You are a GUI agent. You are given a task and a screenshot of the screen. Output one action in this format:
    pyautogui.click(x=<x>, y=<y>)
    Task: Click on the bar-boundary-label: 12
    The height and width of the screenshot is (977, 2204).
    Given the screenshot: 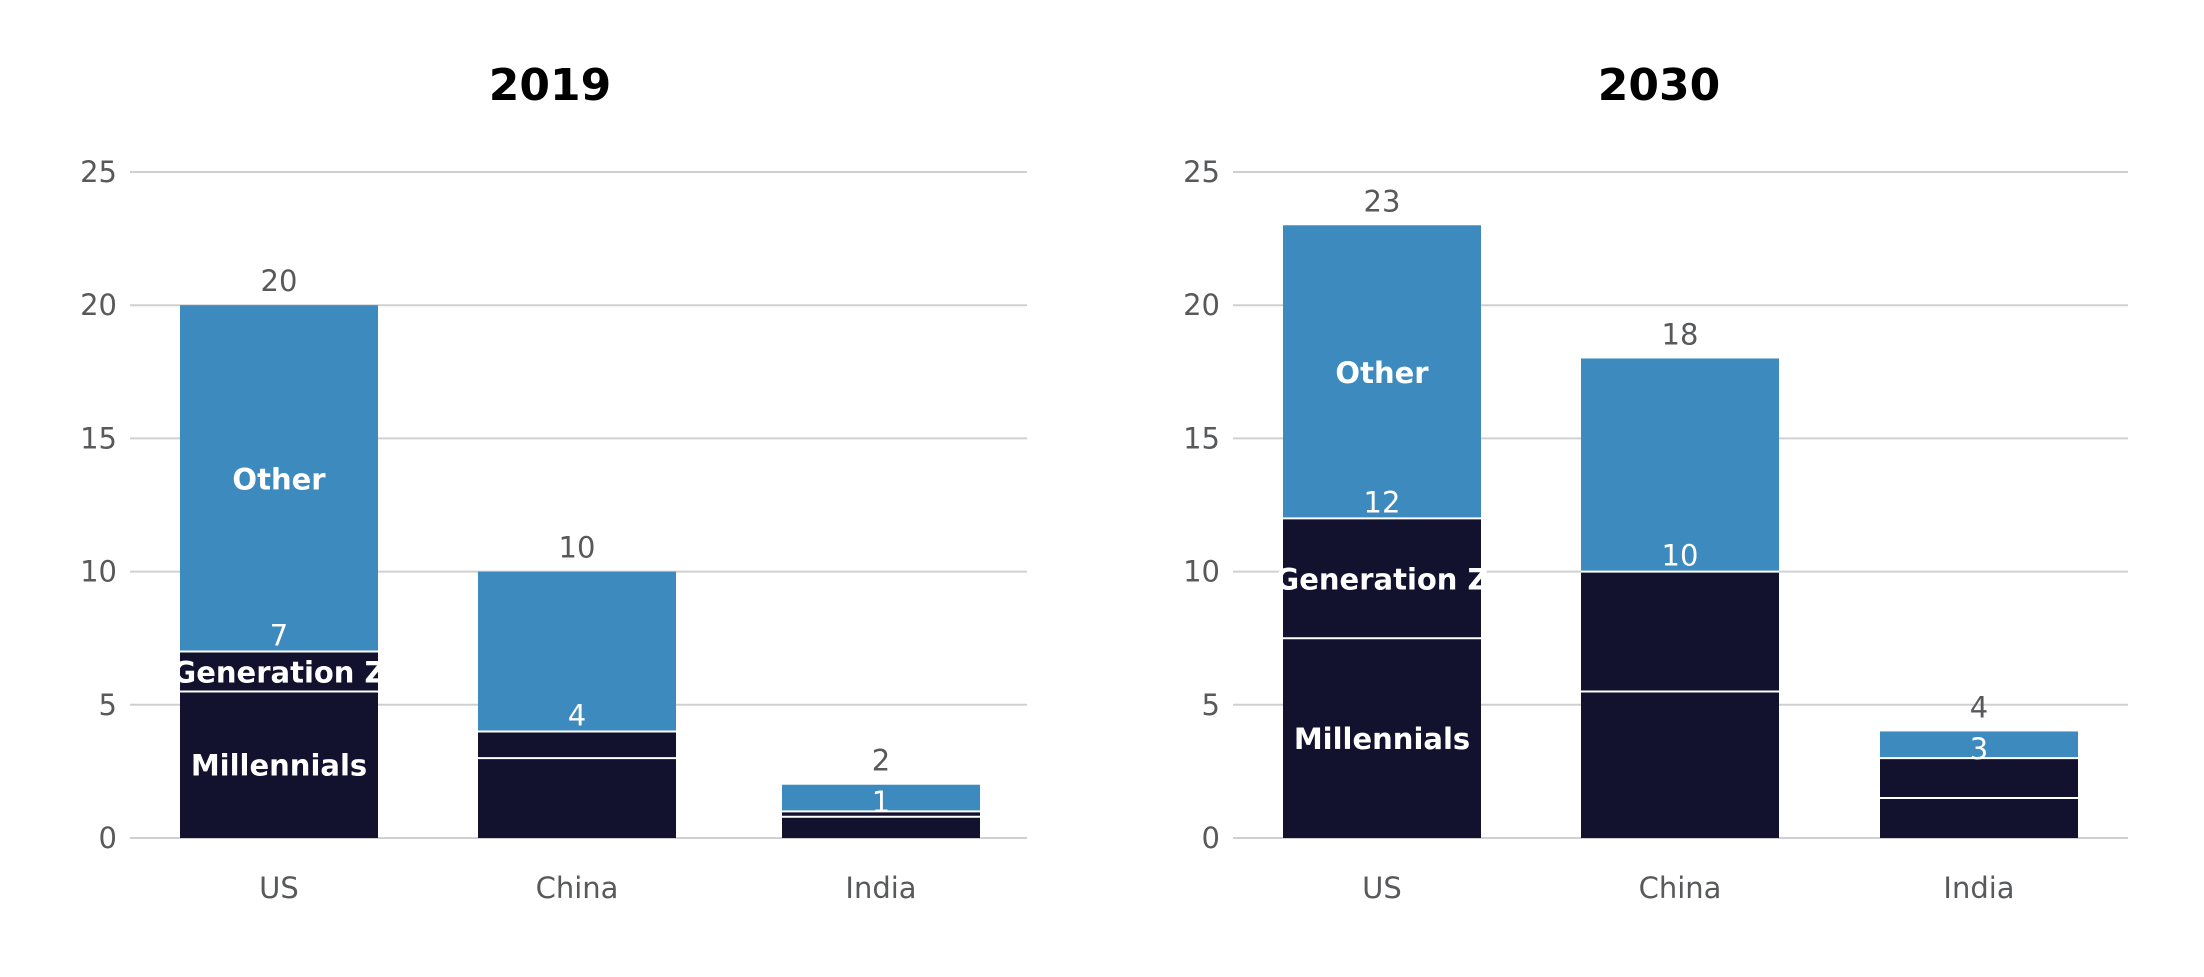 What is the action you would take?
    pyautogui.click(x=1382, y=502)
    